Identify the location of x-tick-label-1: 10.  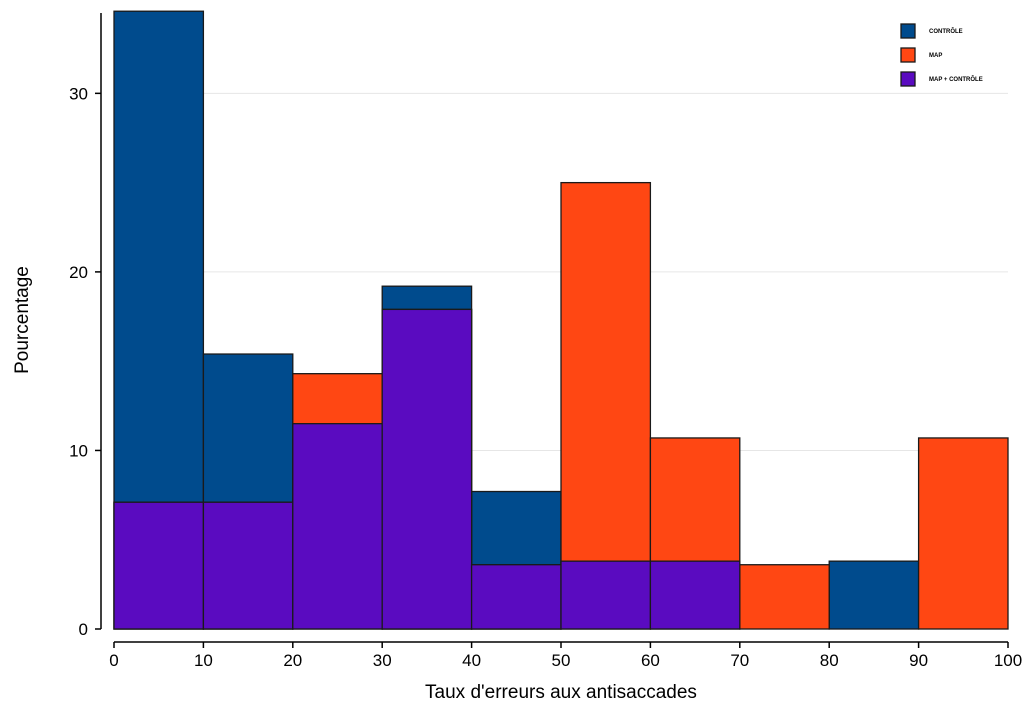
(203, 660).